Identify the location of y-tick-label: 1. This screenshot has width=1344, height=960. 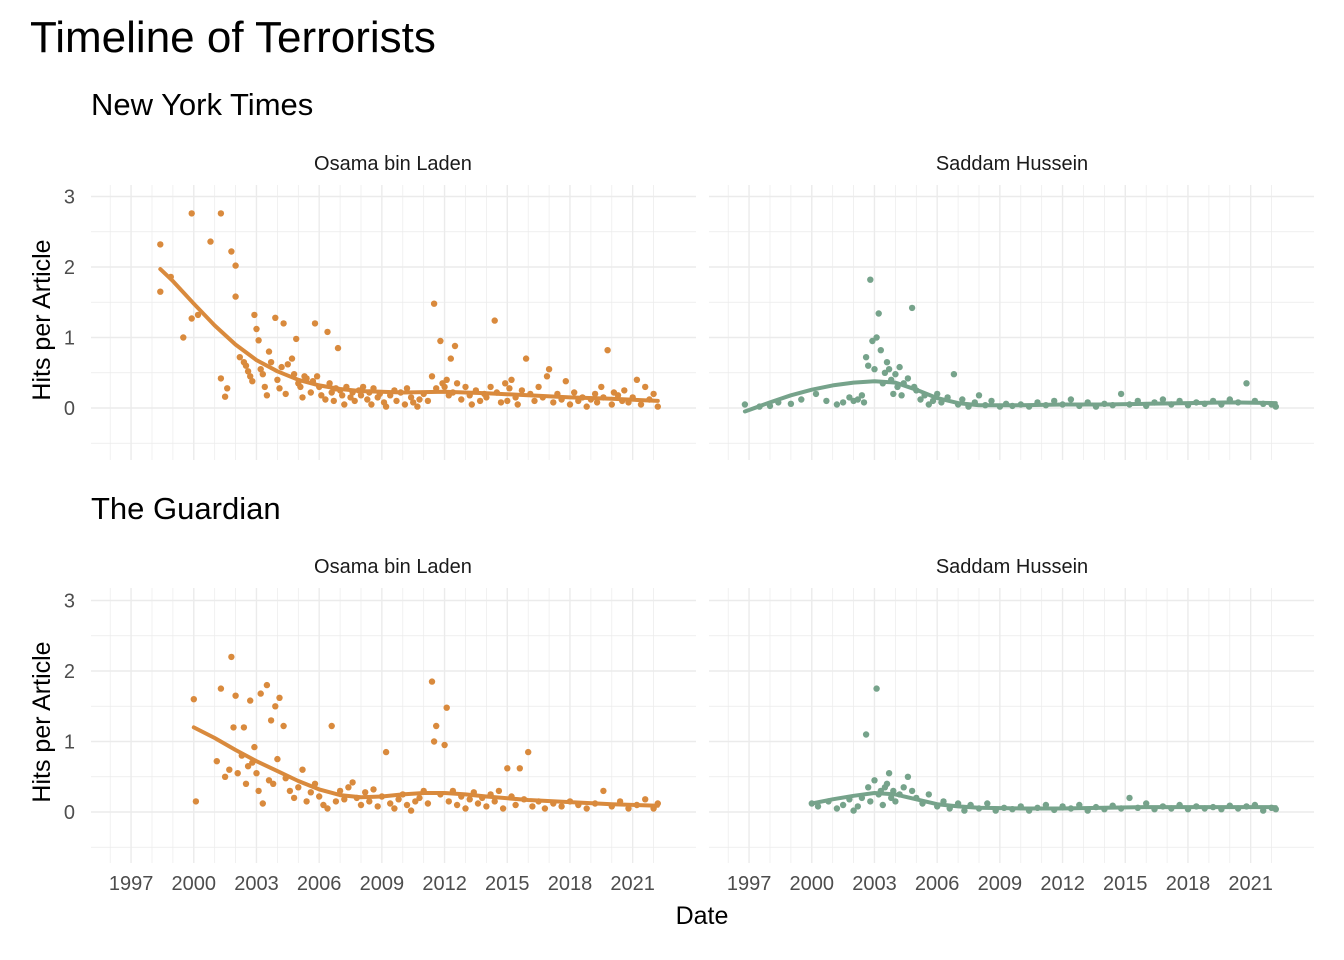
(69, 339).